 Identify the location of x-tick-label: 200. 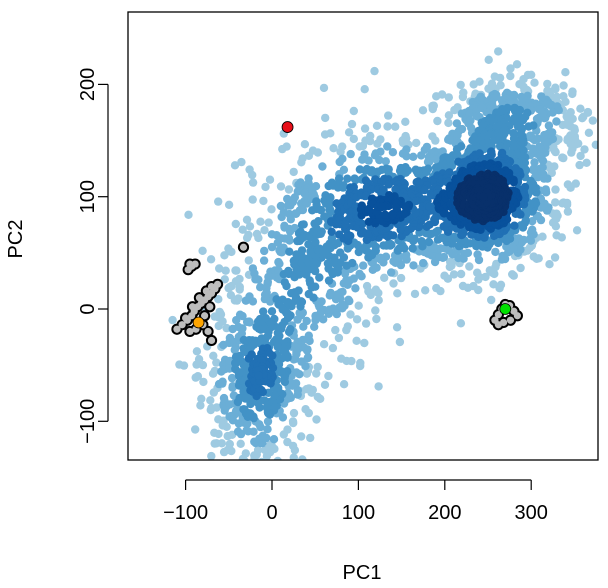
(444, 513).